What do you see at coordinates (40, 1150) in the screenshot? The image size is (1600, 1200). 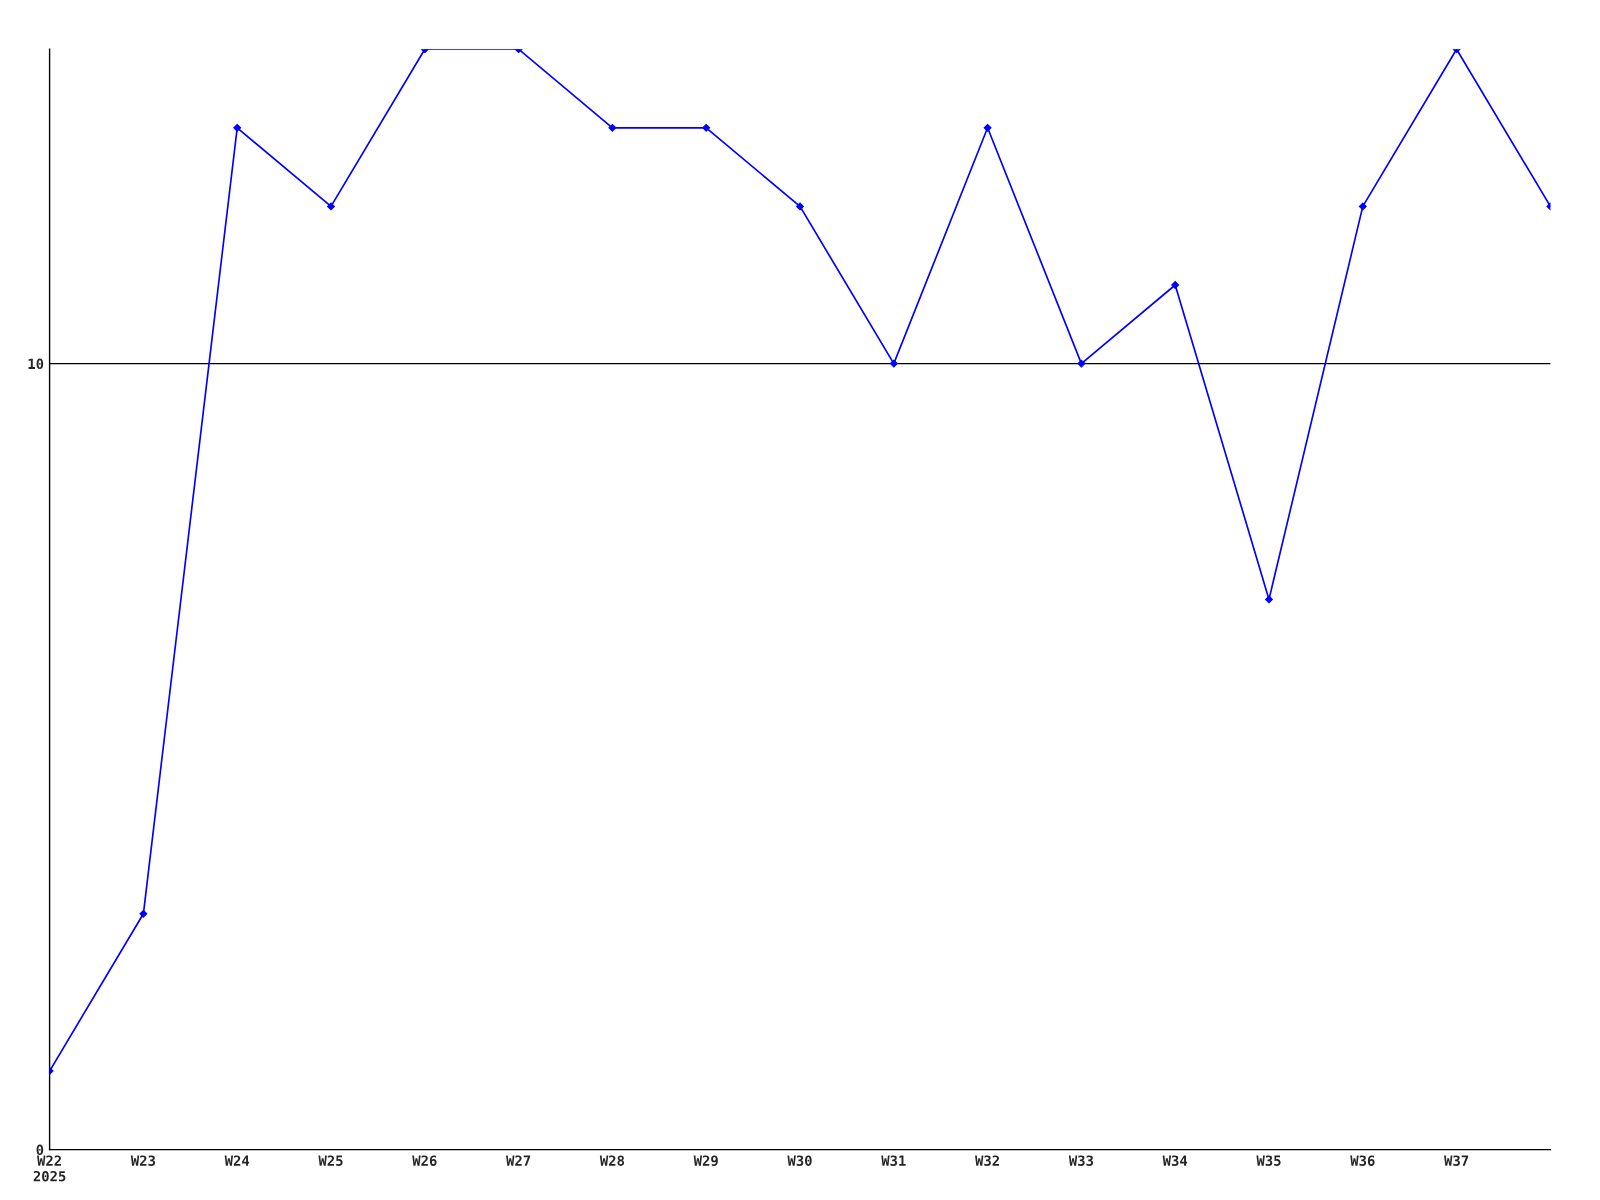 I see `y-tick-label: 0` at bounding box center [40, 1150].